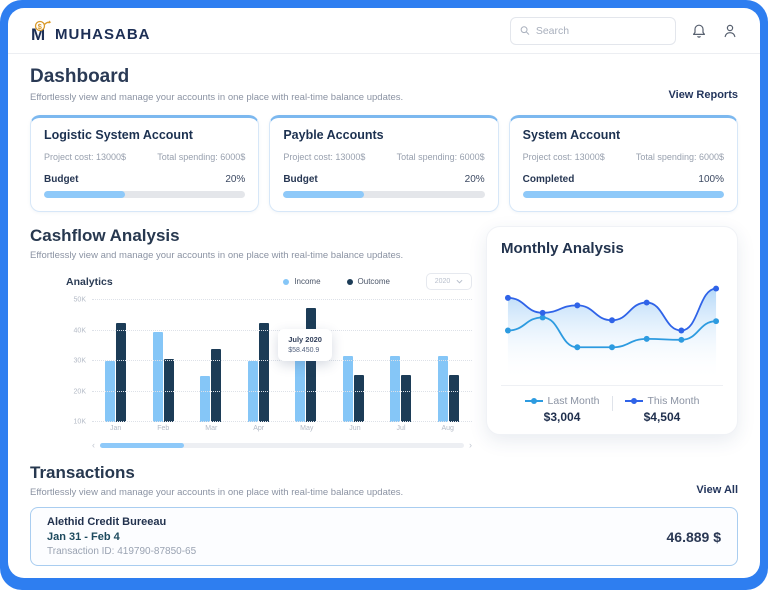 This screenshot has height=590, width=768. Describe the element at coordinates (384, 31) in the screenshot. I see `top-header: M $ MUHASABA` at that location.